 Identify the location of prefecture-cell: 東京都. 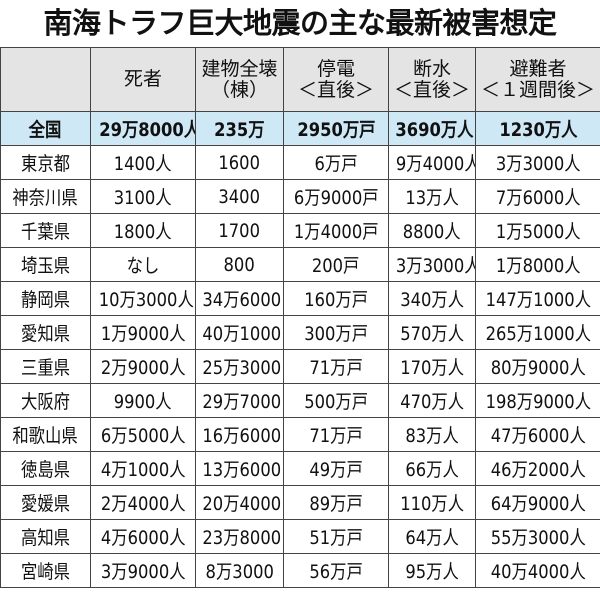
(45, 162).